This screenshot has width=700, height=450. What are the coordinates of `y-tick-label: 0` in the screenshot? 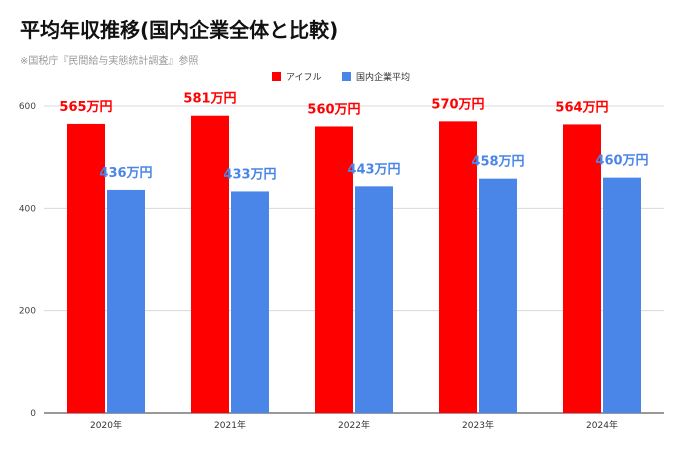 It's located at (33, 414).